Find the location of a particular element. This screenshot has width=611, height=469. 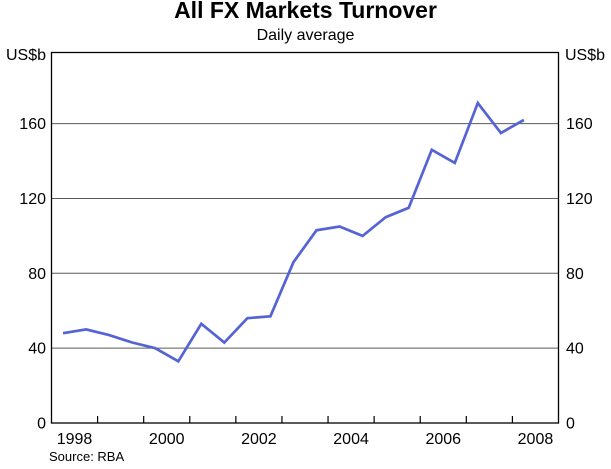

x-tick-label: 2008 is located at coordinates (536, 439).